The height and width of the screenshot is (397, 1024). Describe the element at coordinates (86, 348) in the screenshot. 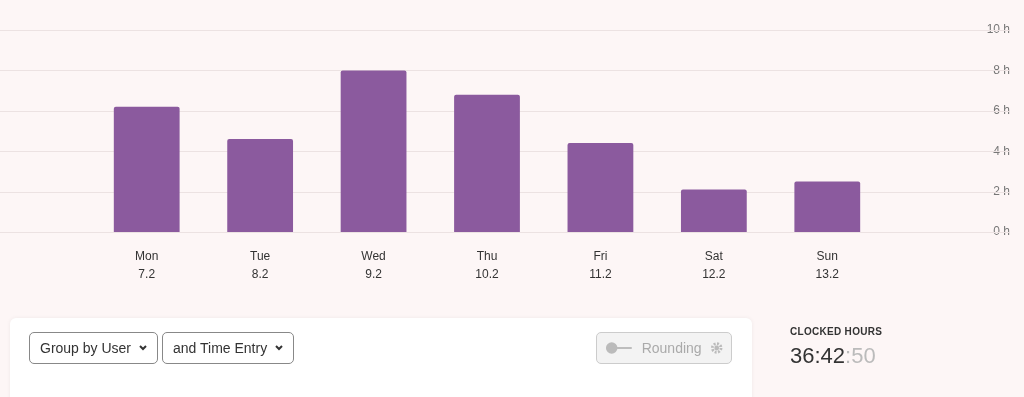

I see `text: Group by User` at that location.